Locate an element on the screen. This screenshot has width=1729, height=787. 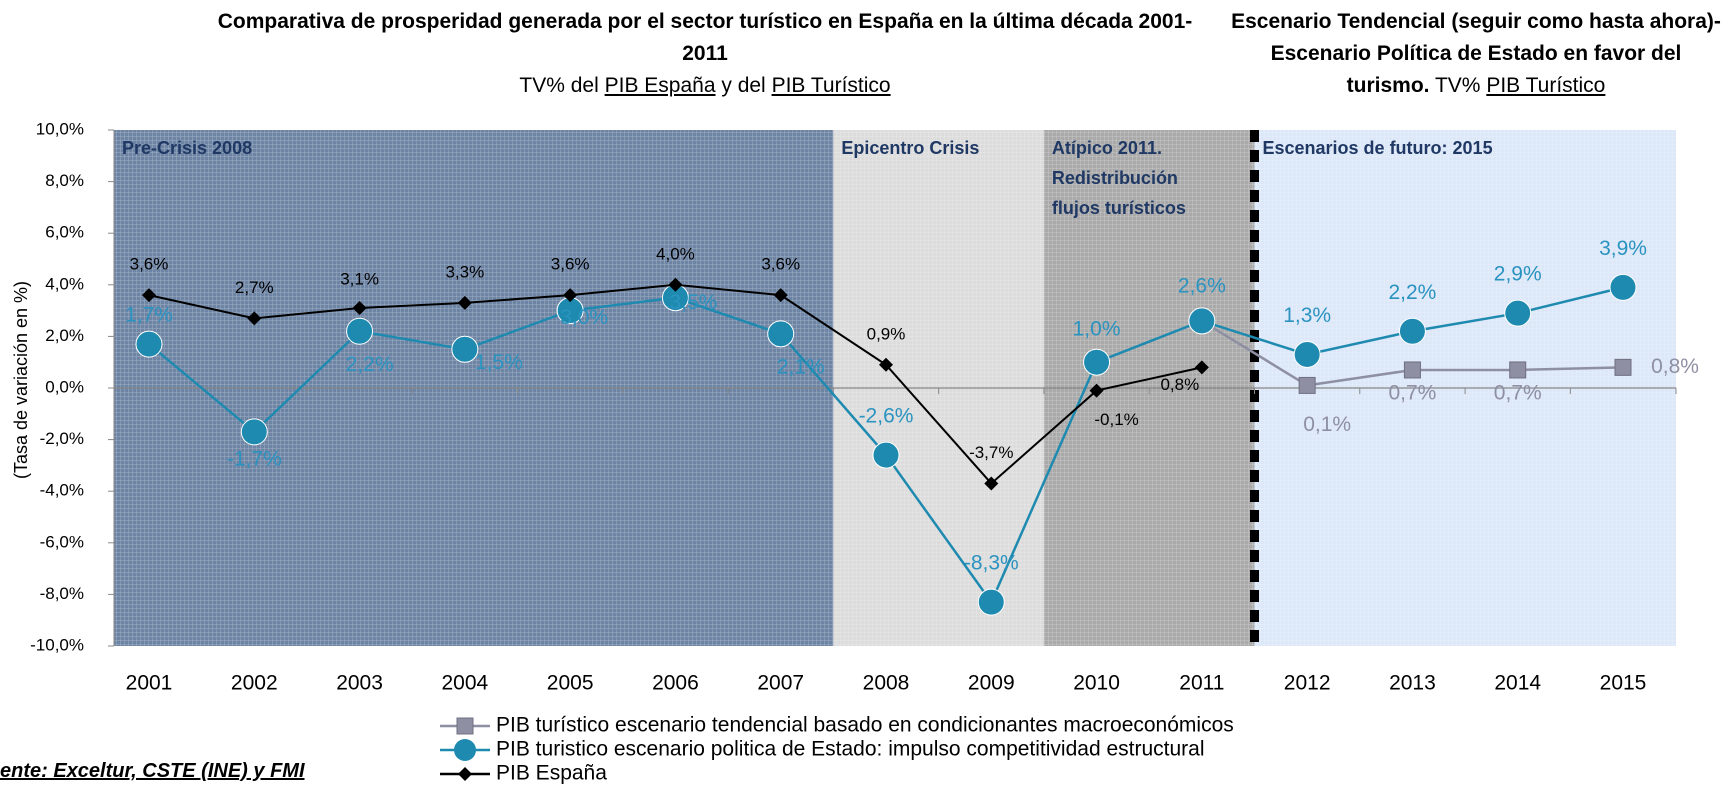
x-tick-label: 2003 is located at coordinates (359, 683).